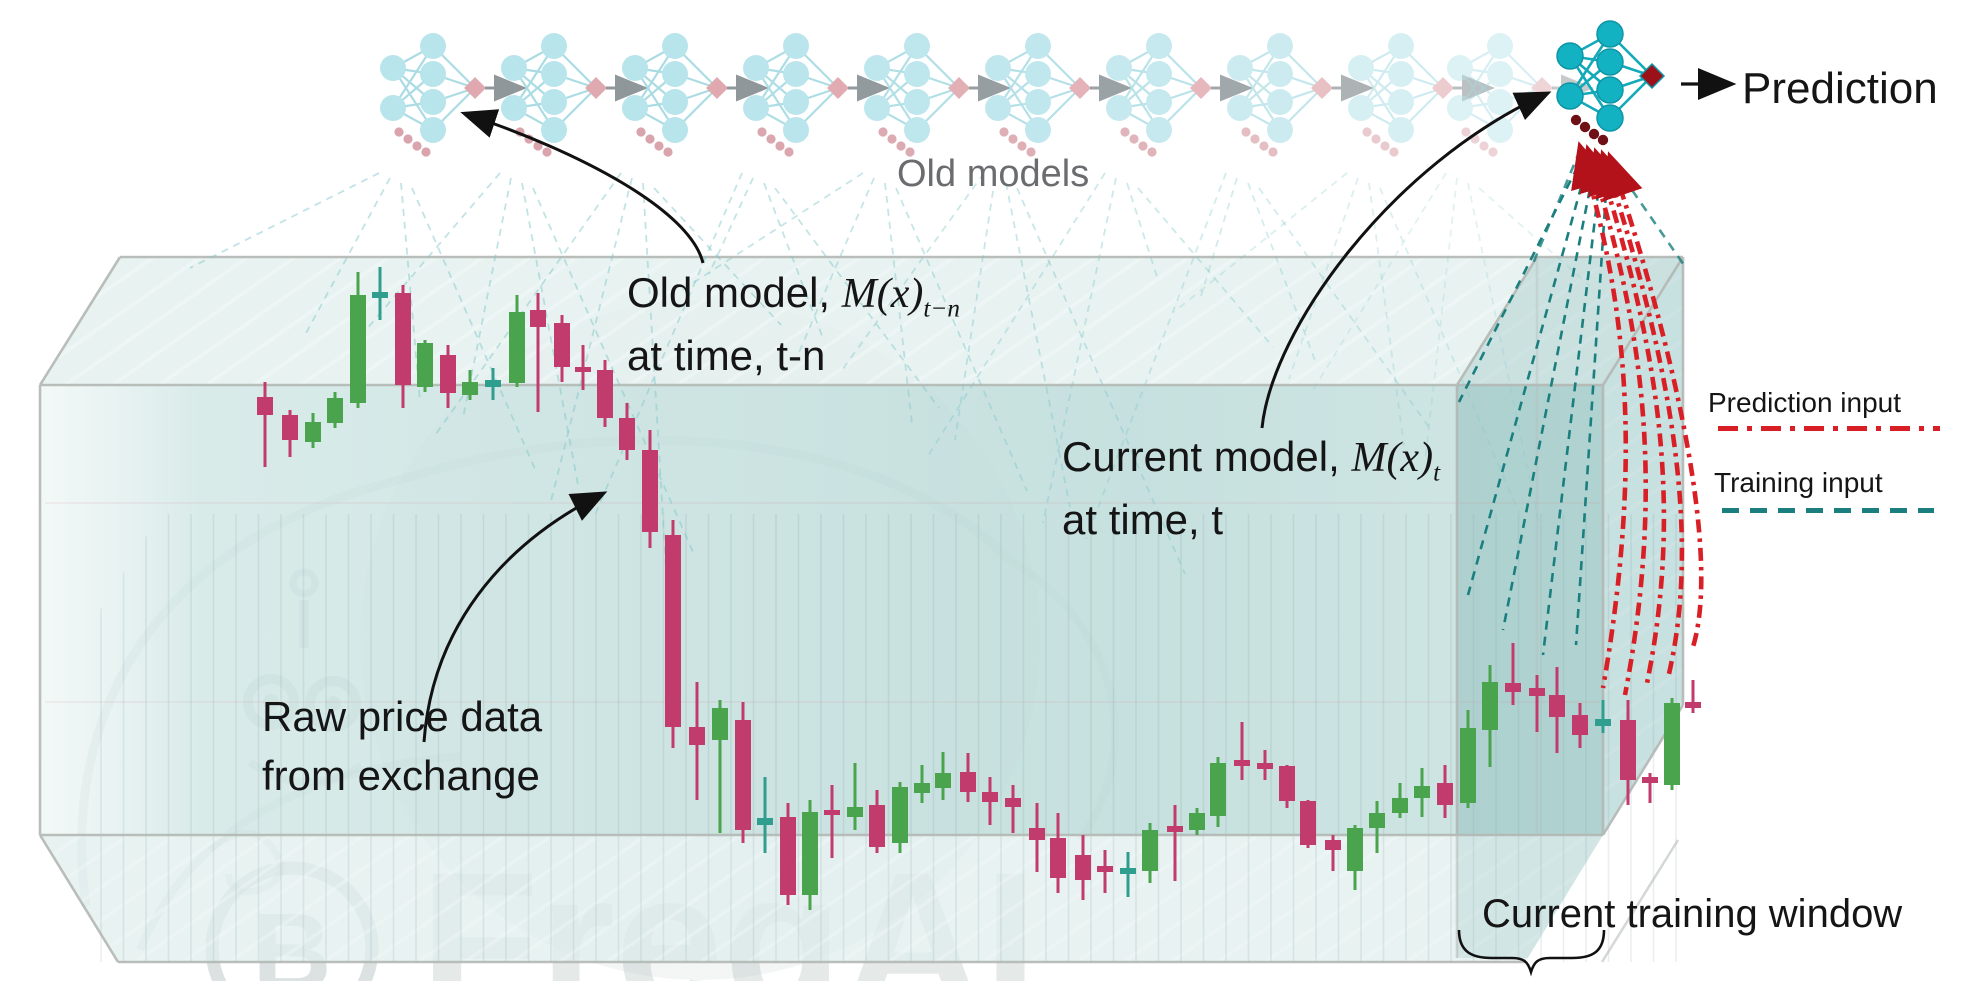 Image resolution: width=1966 pixels, height=981 pixels. What do you see at coordinates (402, 746) in the screenshot?
I see `raw-price-label: Raw price data from exchange` at bounding box center [402, 746].